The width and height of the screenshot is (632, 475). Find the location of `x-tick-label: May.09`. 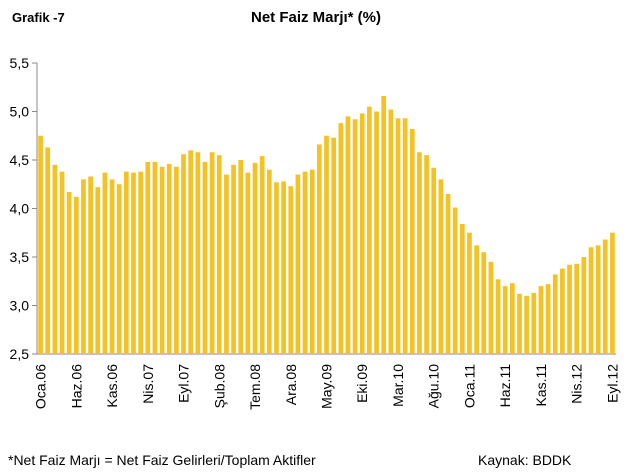

x-tick-label: May.09 is located at coordinates (327, 386).